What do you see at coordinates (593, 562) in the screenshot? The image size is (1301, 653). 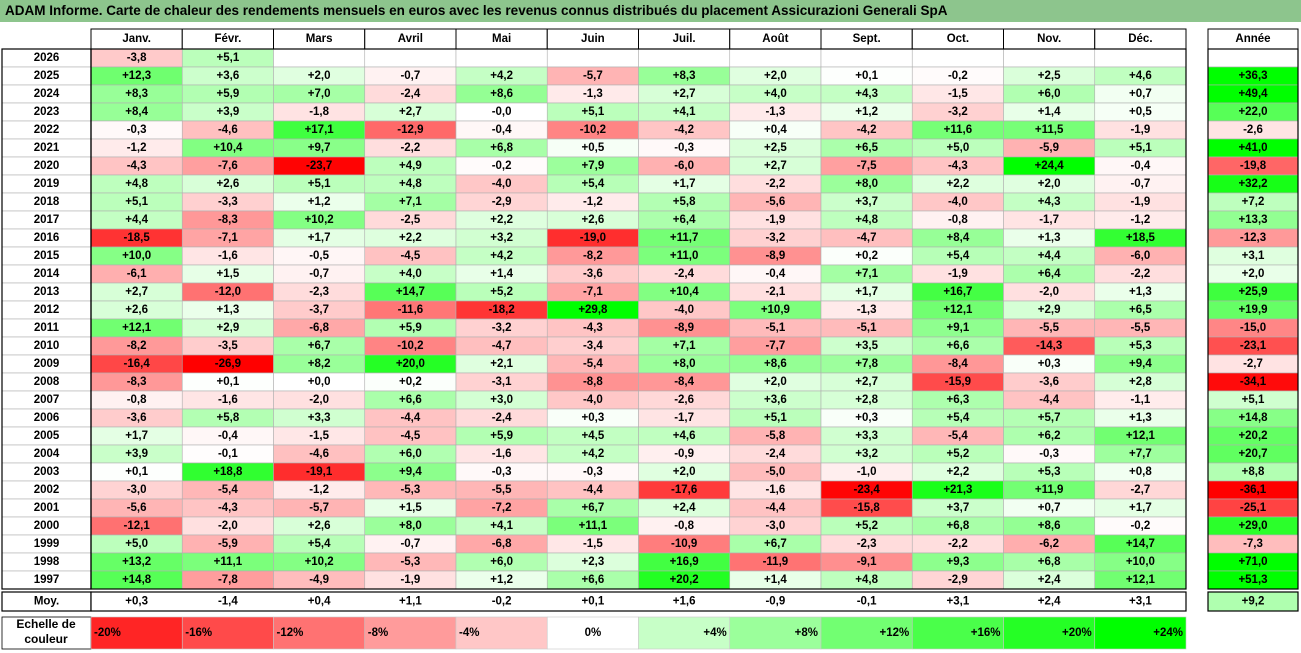 I see `cell-value: +2,3` at bounding box center [593, 562].